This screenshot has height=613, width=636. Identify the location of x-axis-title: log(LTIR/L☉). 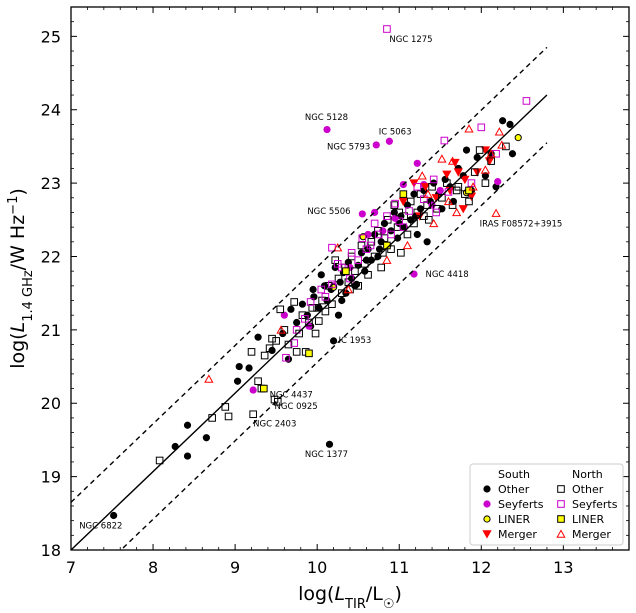
(350, 597).